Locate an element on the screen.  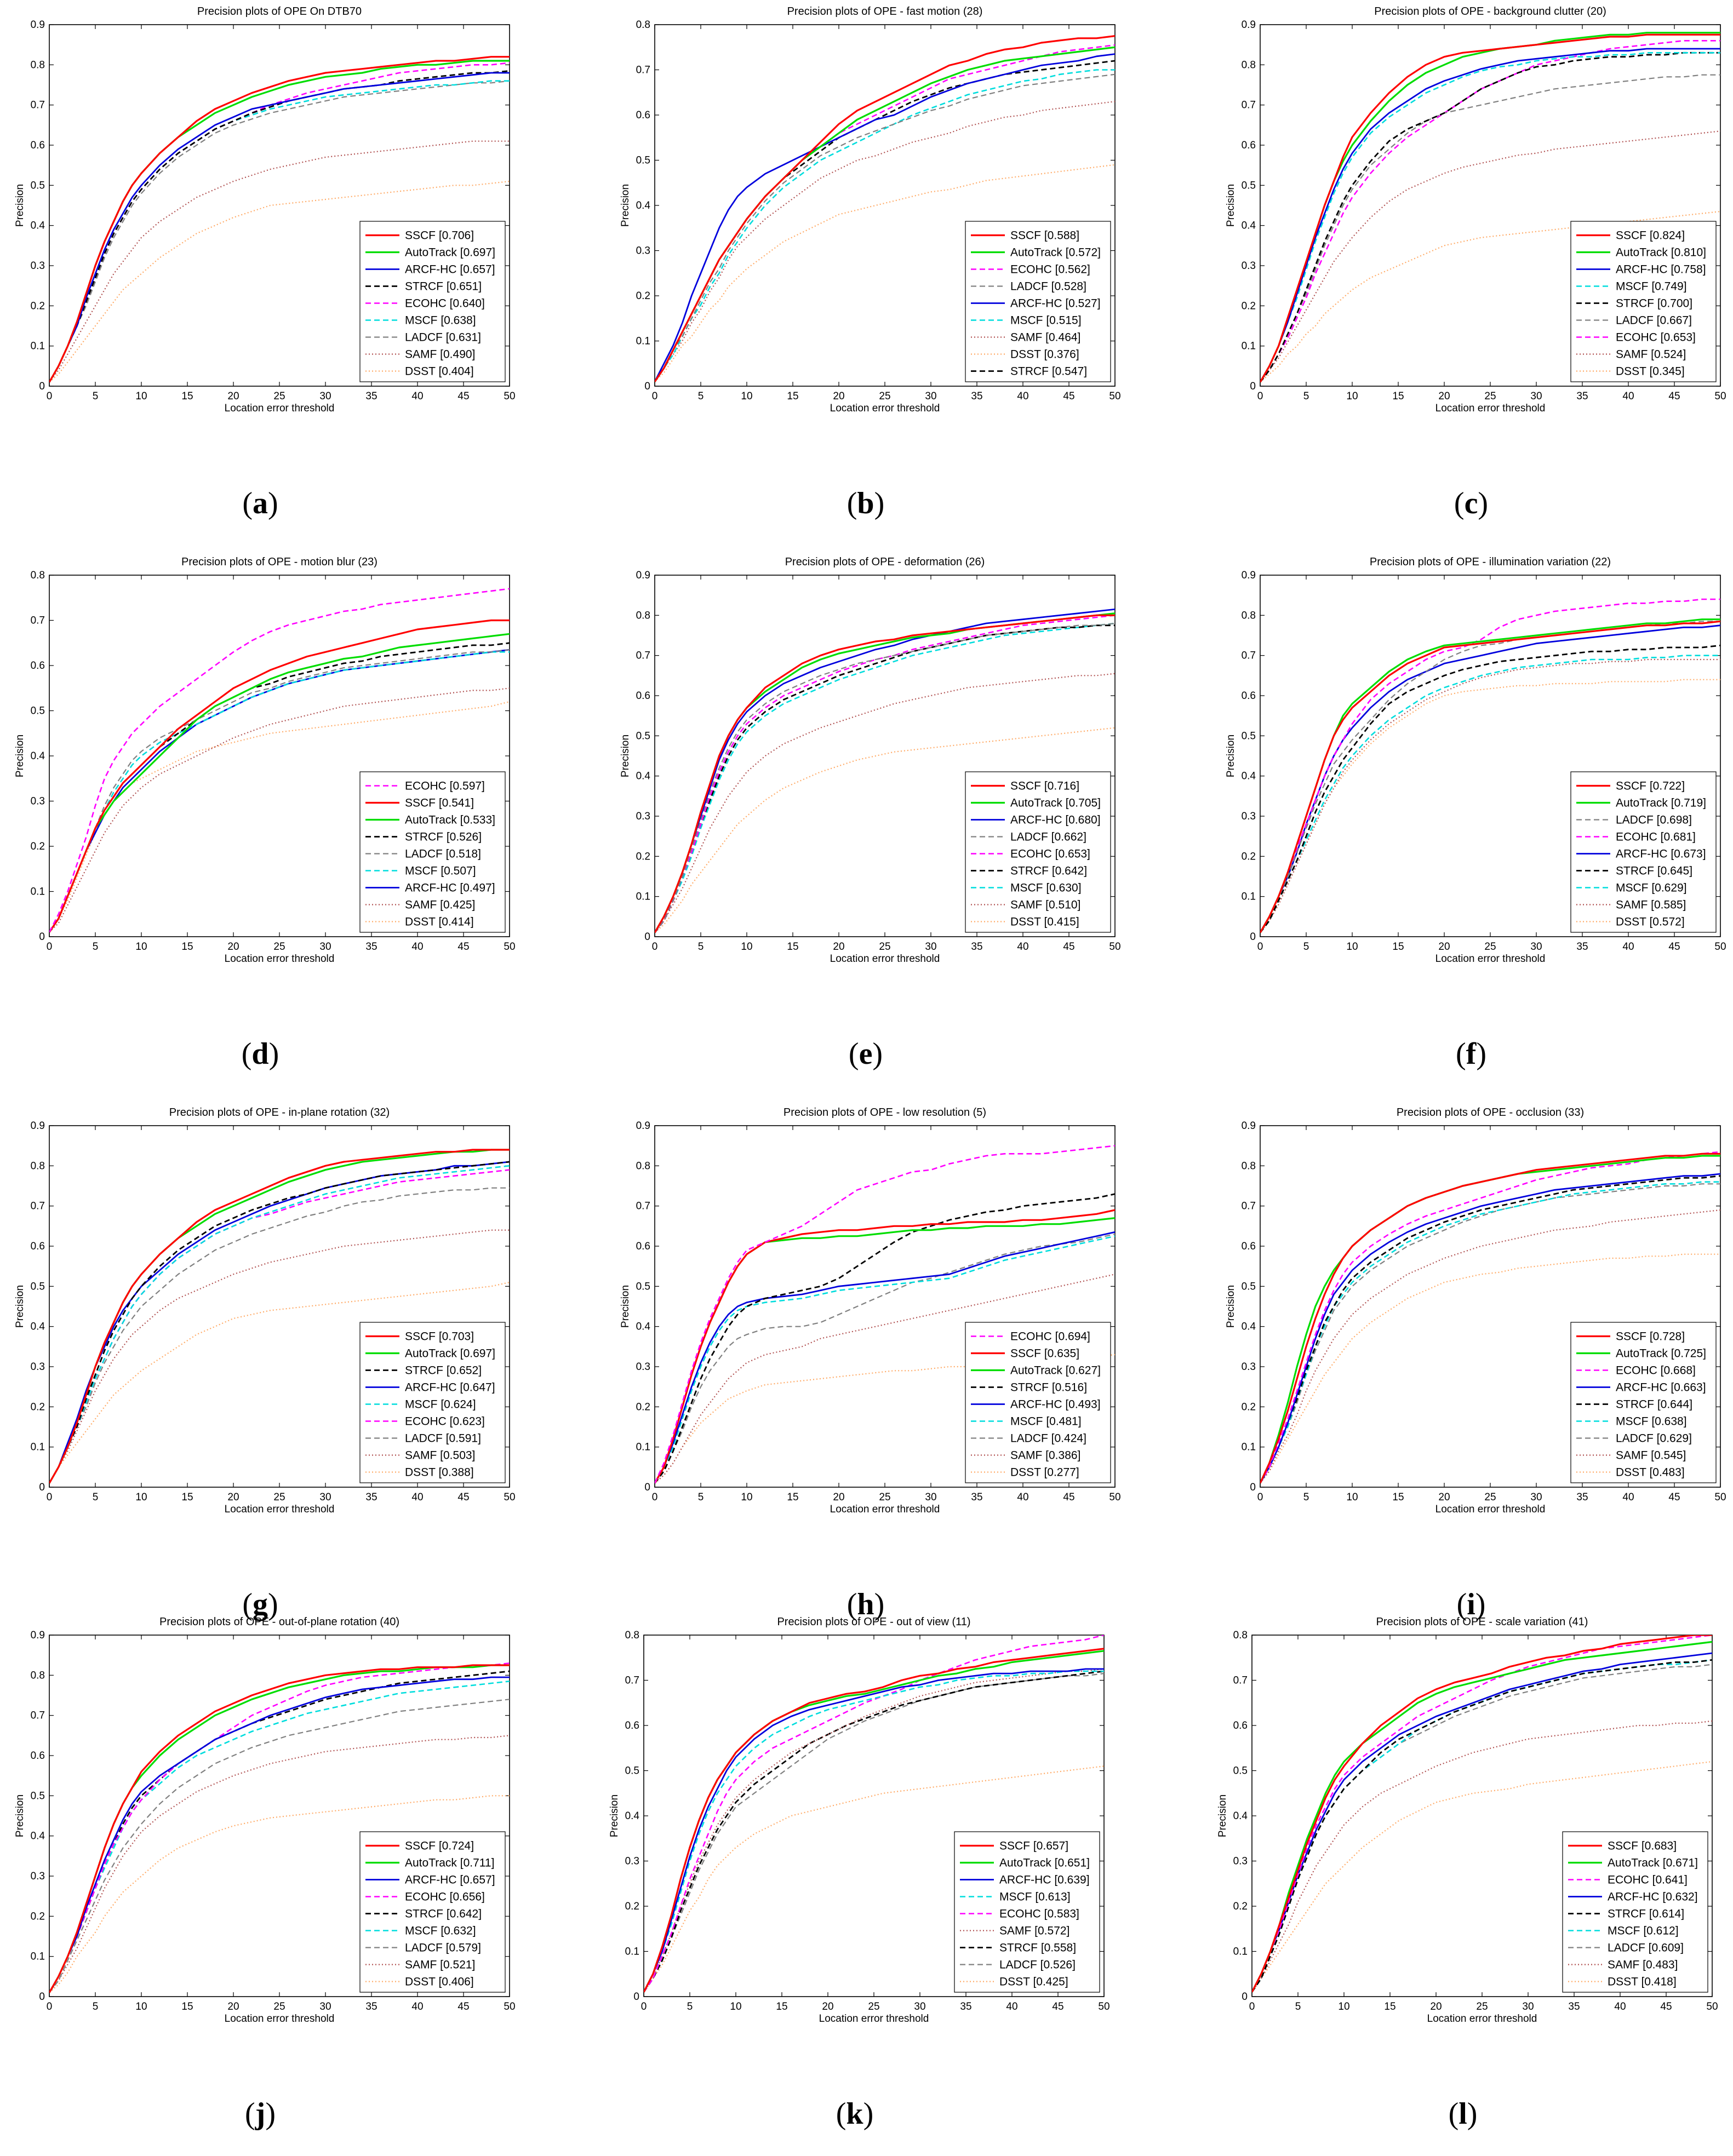
legend-entry: AutoTrack [0.533] is located at coordinates (450, 820).